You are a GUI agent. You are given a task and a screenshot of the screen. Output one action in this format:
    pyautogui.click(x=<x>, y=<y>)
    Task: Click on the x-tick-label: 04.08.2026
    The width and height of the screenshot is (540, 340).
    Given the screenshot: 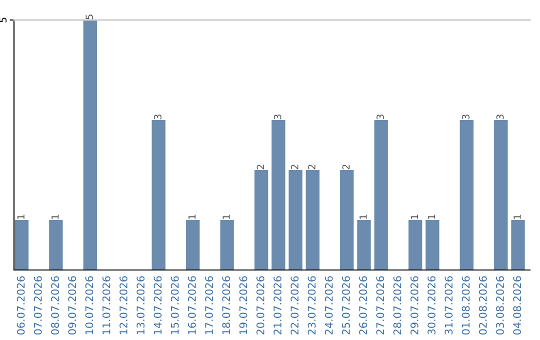 What is the action you would take?
    pyautogui.click(x=517, y=305)
    